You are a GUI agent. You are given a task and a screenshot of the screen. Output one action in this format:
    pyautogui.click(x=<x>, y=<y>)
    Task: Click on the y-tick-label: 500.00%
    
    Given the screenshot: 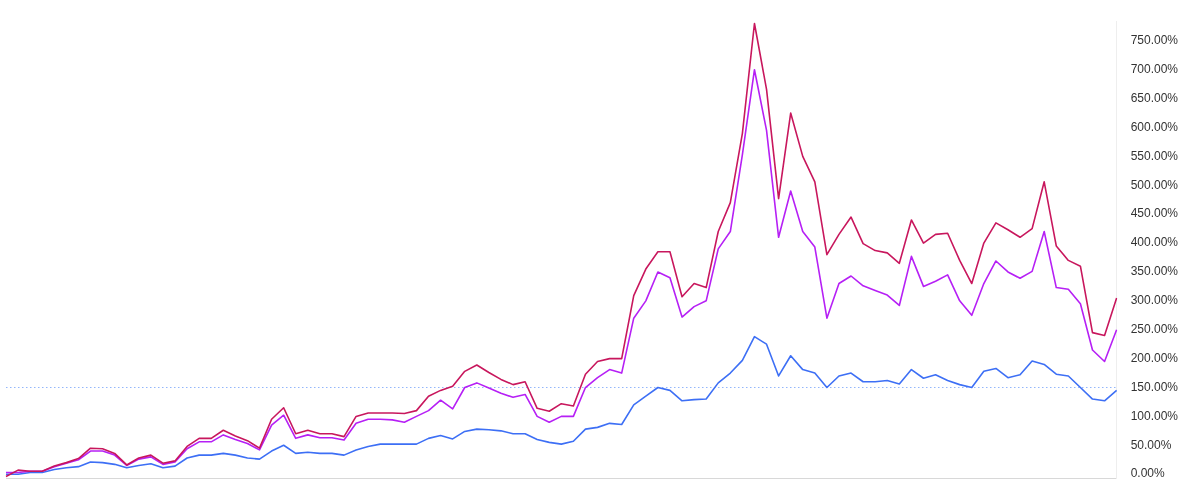 What is the action you would take?
    pyautogui.click(x=1154, y=184)
    